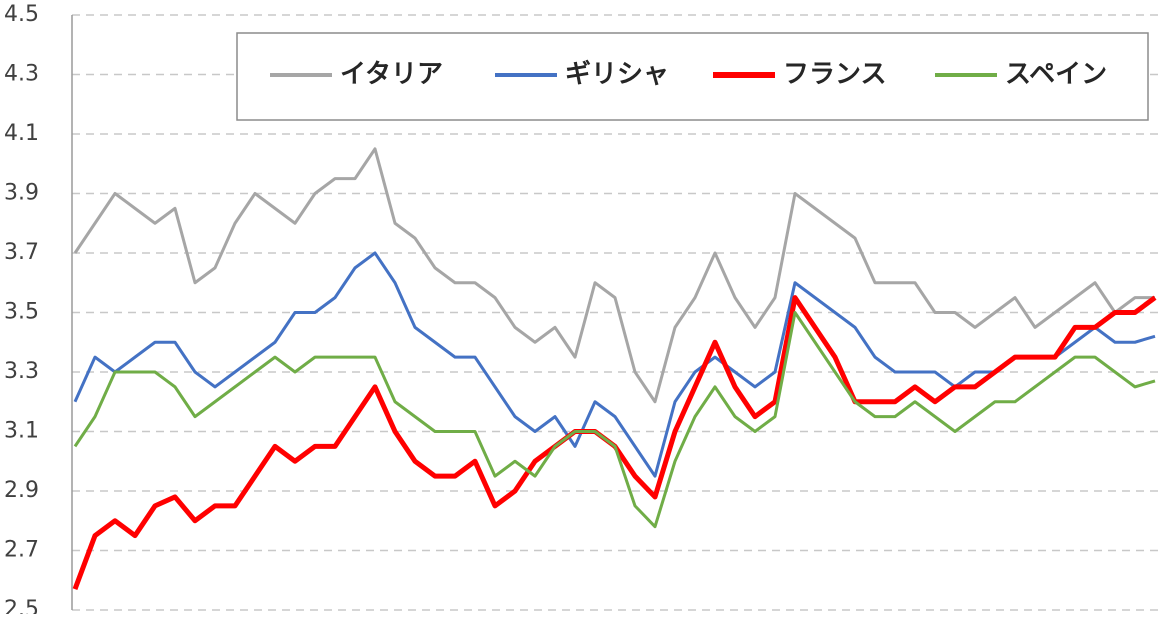 This screenshot has height=618, width=1170. Describe the element at coordinates (21, 14) in the screenshot. I see `y-tick-label: 4.5` at that location.